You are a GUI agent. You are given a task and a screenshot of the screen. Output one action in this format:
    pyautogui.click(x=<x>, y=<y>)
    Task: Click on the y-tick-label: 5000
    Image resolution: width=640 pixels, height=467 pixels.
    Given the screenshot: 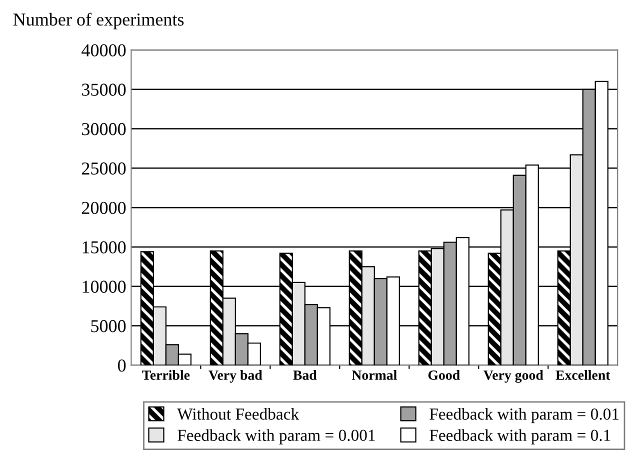 What is the action you would take?
    pyautogui.click(x=108, y=326)
    